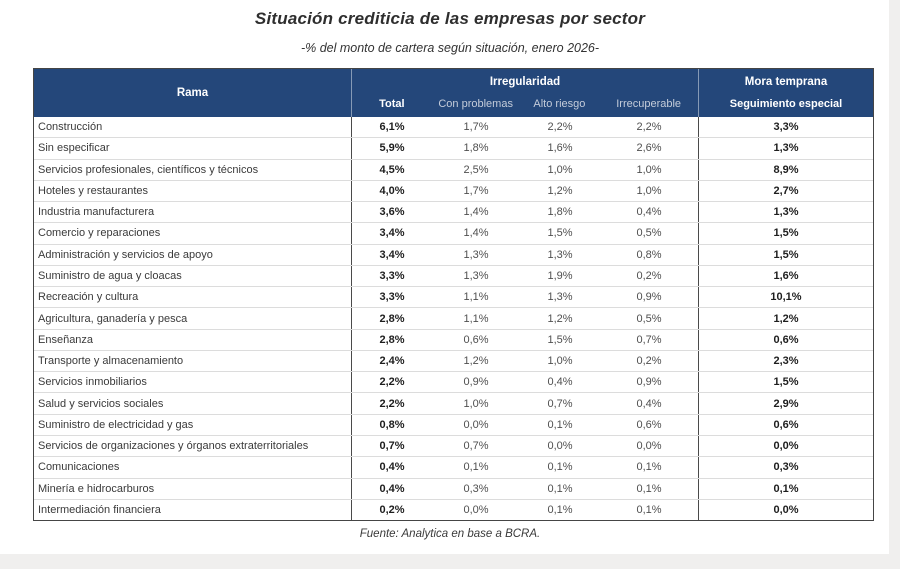 This screenshot has width=900, height=569. What do you see at coordinates (450, 534) in the screenshot?
I see `source-note: Fuente: Analytica en base a BCRA.` at bounding box center [450, 534].